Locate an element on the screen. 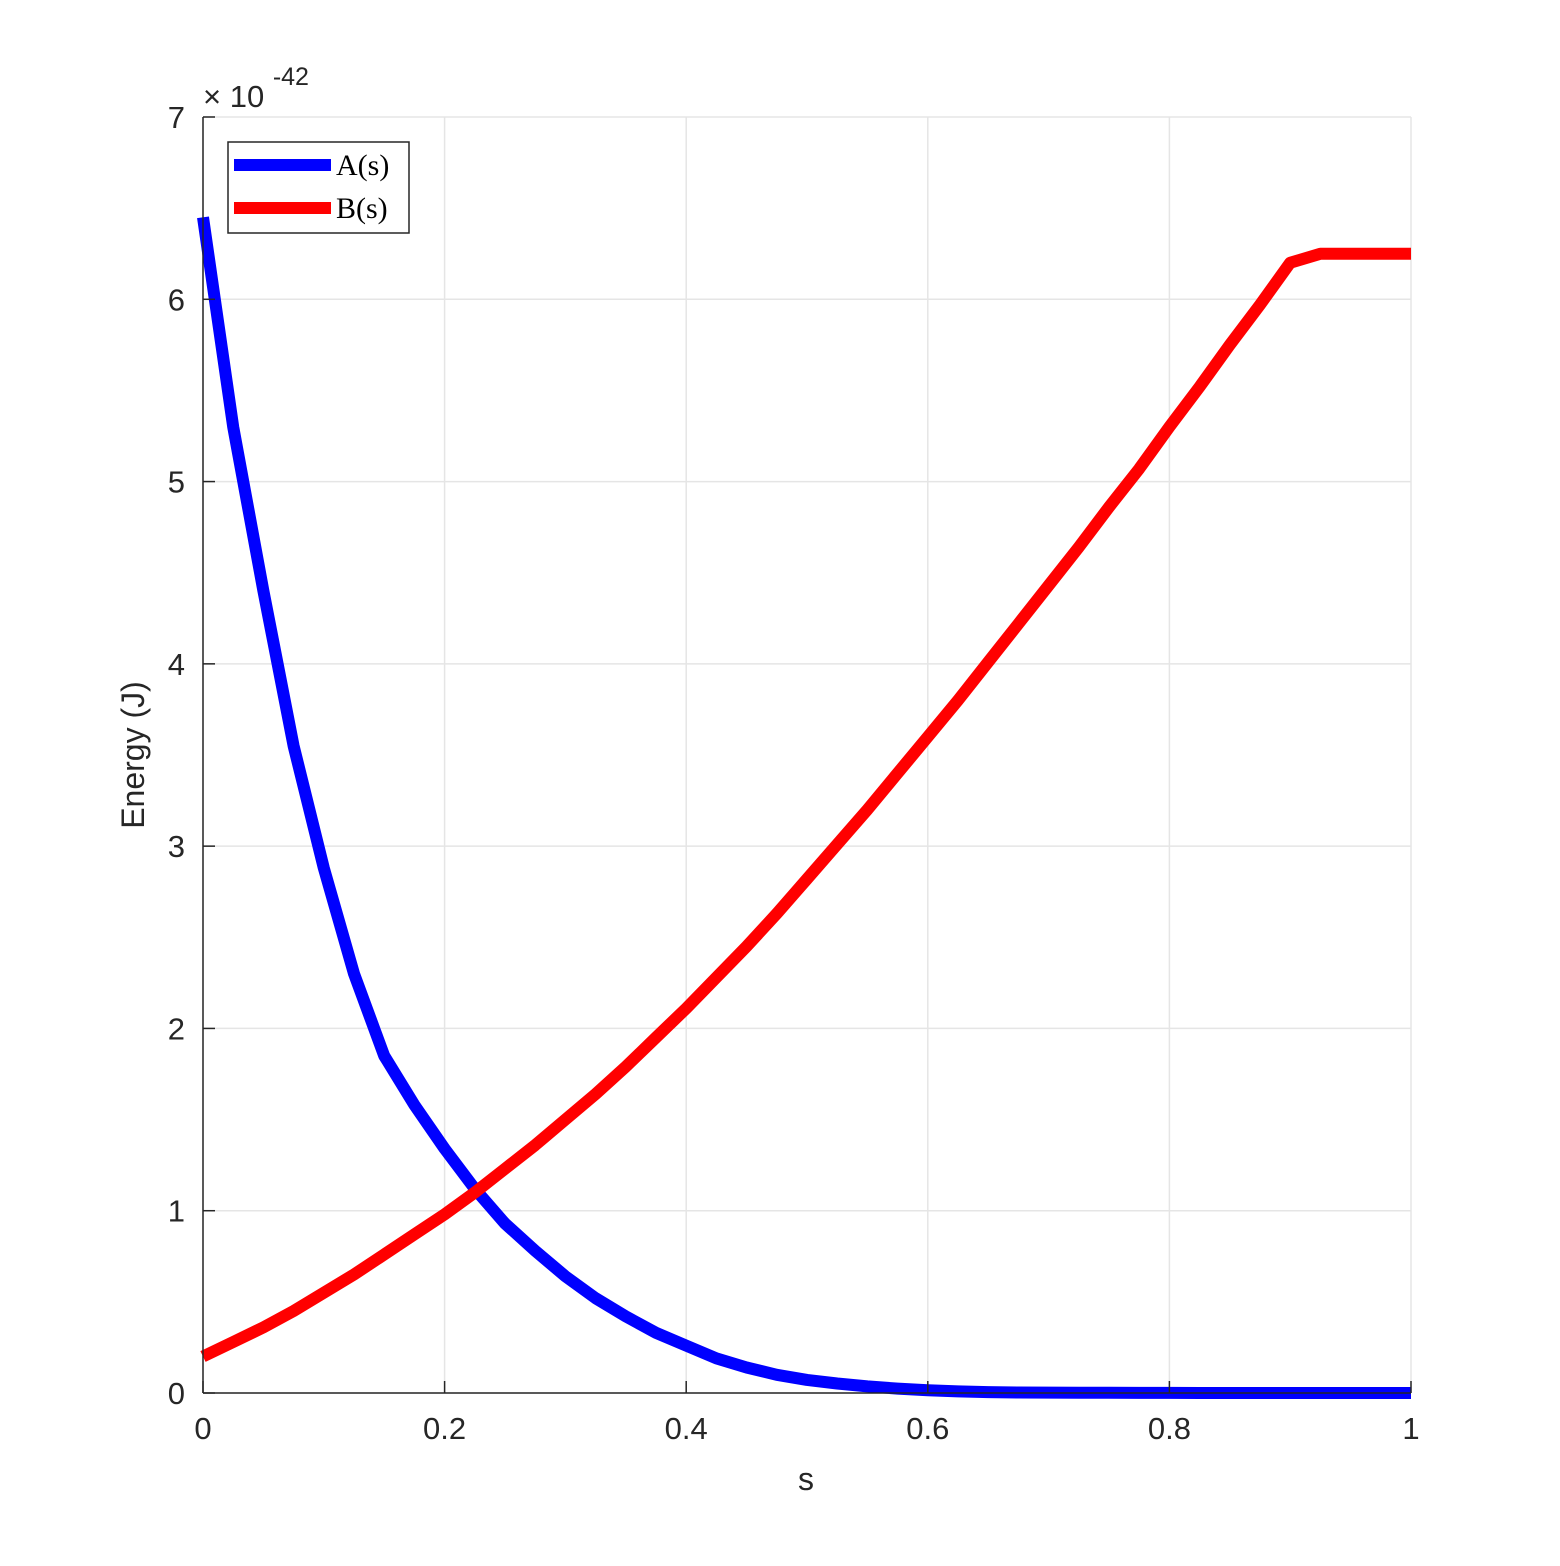 The height and width of the screenshot is (1566, 1560). y-axis-label: Energy (J) is located at coordinates (133, 755).